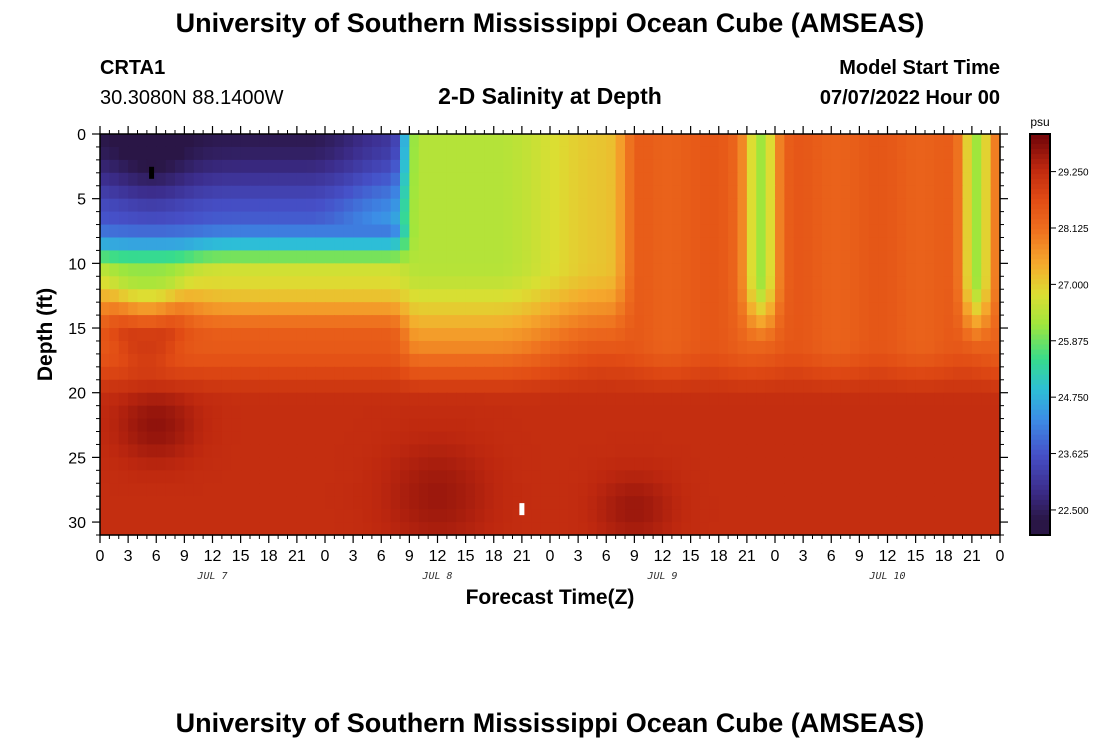  What do you see at coordinates (81, 200) in the screenshot?
I see `y-tick-label: 5` at bounding box center [81, 200].